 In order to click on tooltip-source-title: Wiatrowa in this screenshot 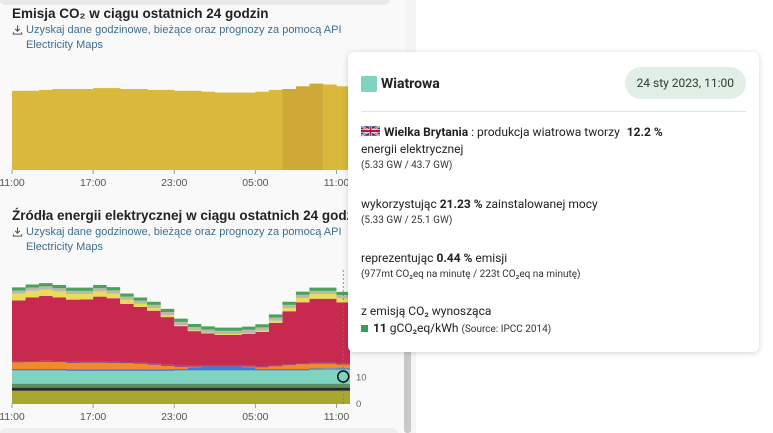, I will do `click(410, 84)`.